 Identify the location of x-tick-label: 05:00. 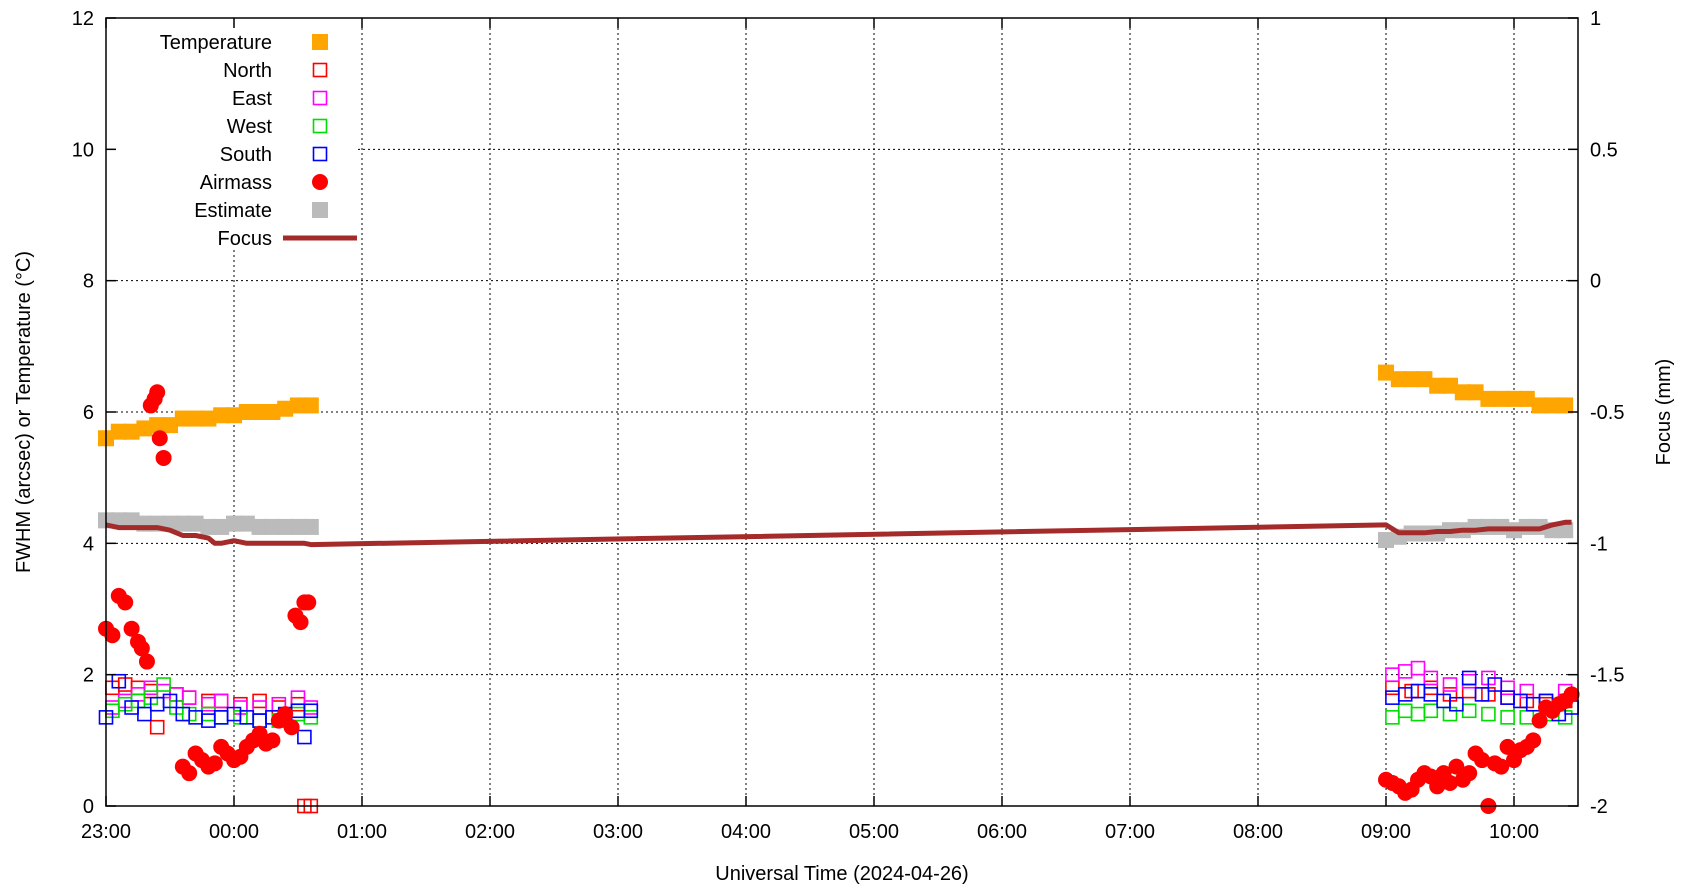
(874, 832).